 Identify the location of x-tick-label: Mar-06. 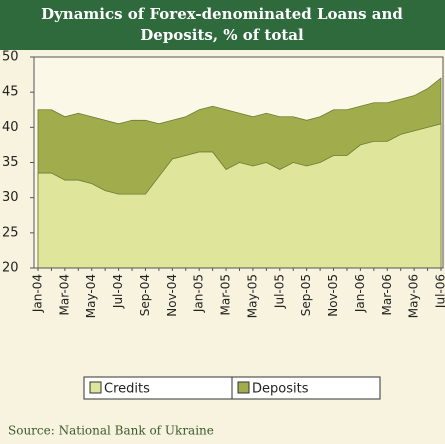
(387, 294).